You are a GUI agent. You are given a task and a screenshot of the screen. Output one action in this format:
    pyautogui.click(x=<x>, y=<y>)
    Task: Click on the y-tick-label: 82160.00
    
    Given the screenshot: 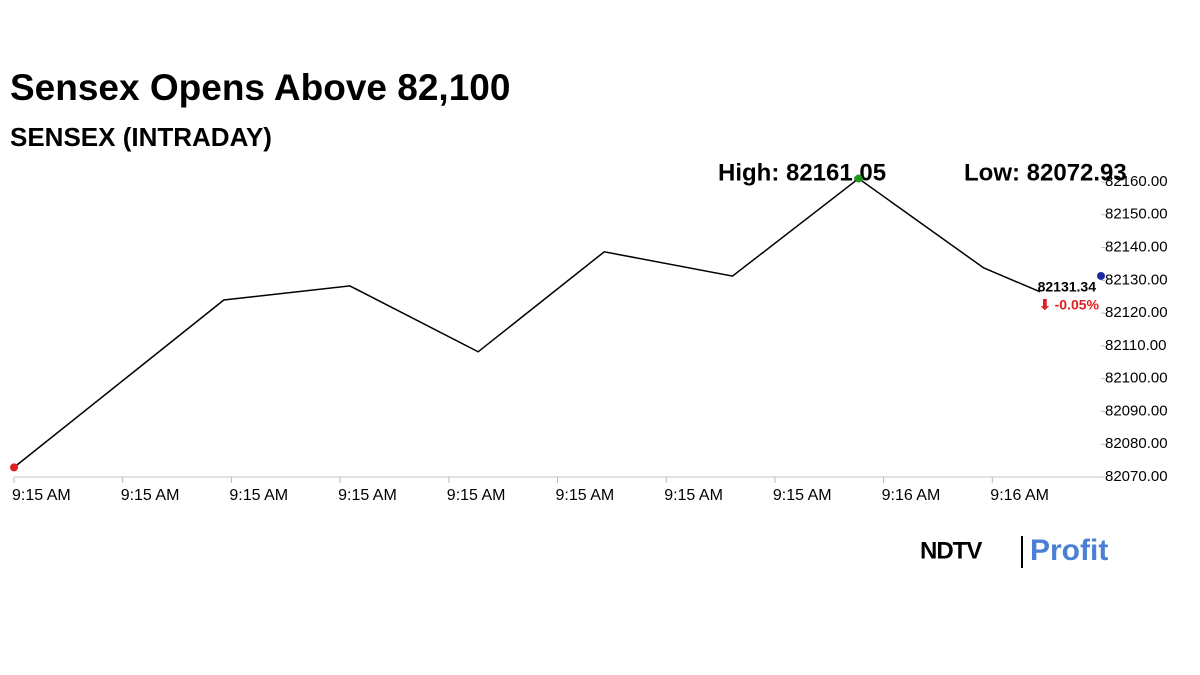 What is the action you would take?
    pyautogui.click(x=1136, y=181)
    